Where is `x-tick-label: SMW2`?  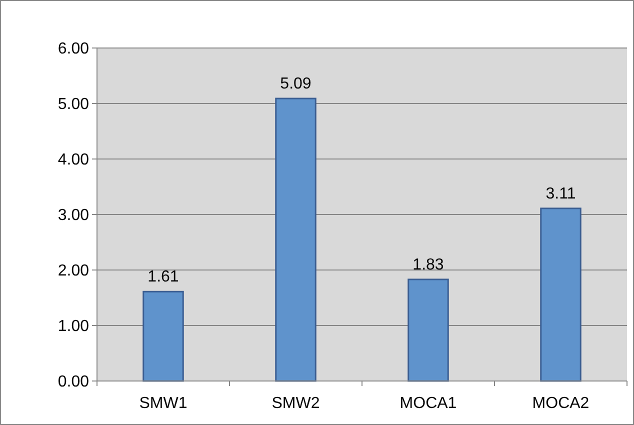
x-tick-label: SMW2 is located at coordinates (296, 403).